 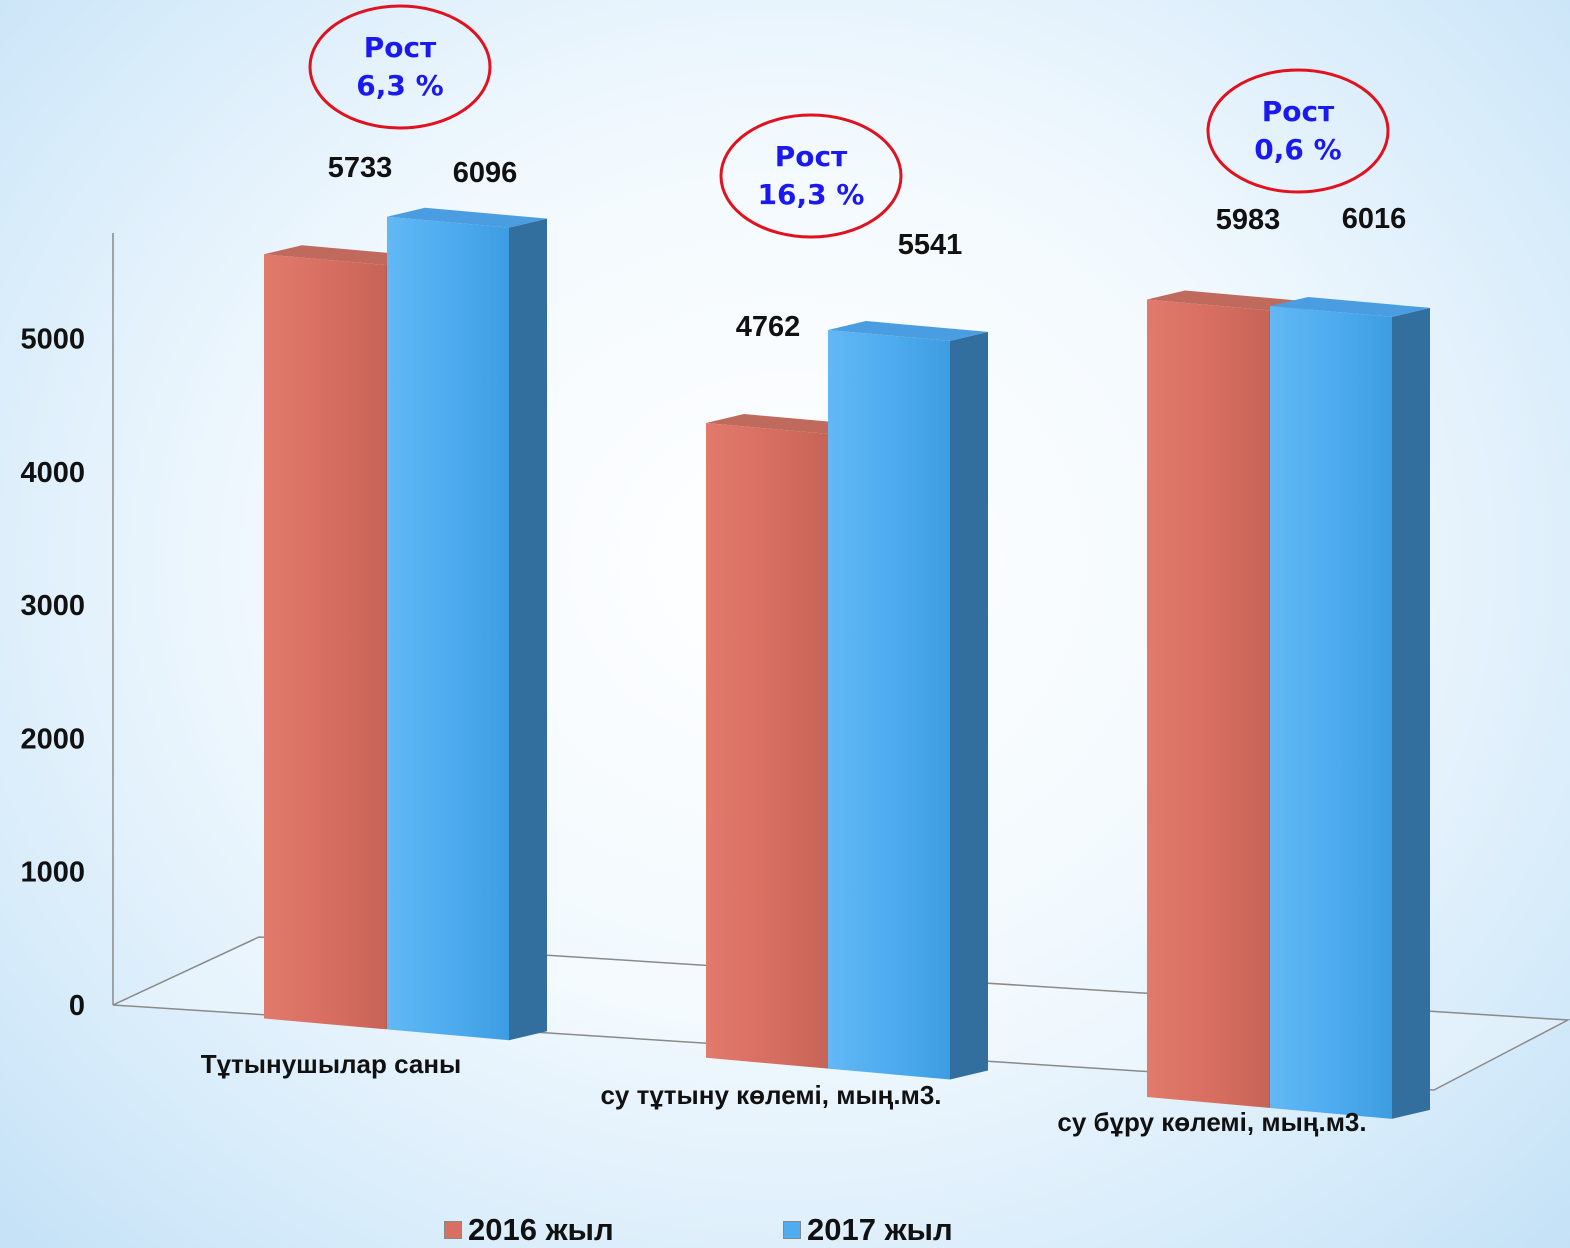 What do you see at coordinates (52, 473) in the screenshot?
I see `y-tick-label: 4000` at bounding box center [52, 473].